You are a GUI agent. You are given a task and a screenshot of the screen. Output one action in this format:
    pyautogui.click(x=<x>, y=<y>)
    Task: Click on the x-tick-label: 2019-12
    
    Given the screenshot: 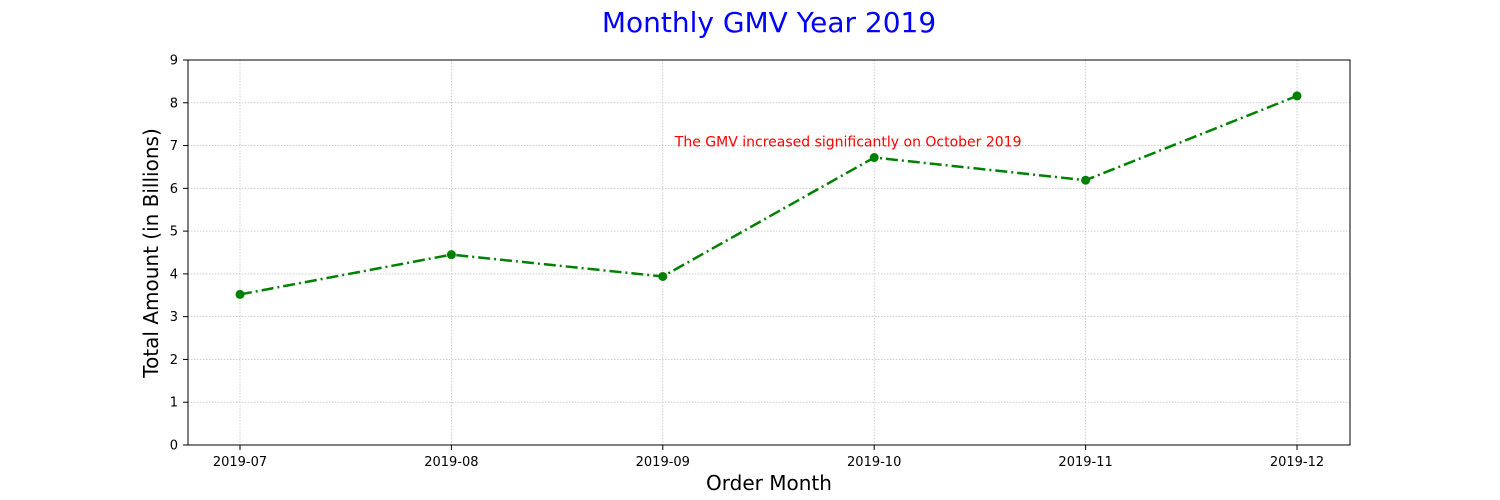 What is the action you would take?
    pyautogui.click(x=1297, y=462)
    